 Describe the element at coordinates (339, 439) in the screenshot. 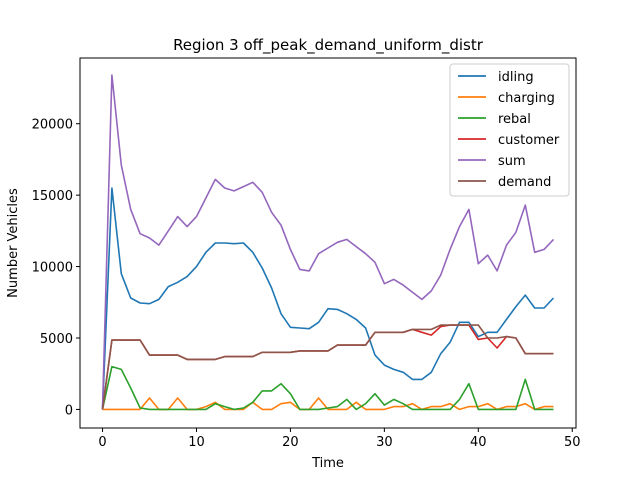

I see `x-axis-ticks: 0 10 20 30 40 50` at that location.